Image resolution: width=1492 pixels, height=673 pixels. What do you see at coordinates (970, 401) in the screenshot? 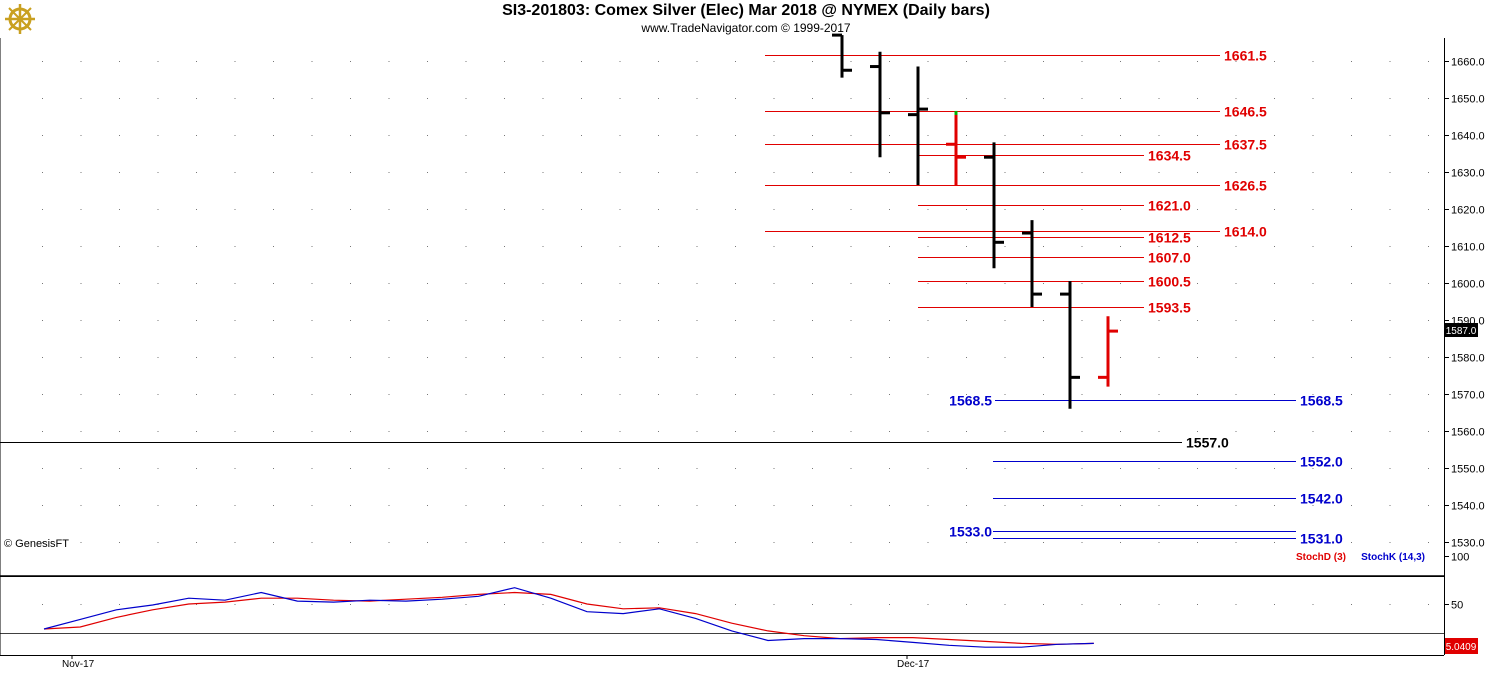
I see `level-label: 1568.5` at bounding box center [970, 401].